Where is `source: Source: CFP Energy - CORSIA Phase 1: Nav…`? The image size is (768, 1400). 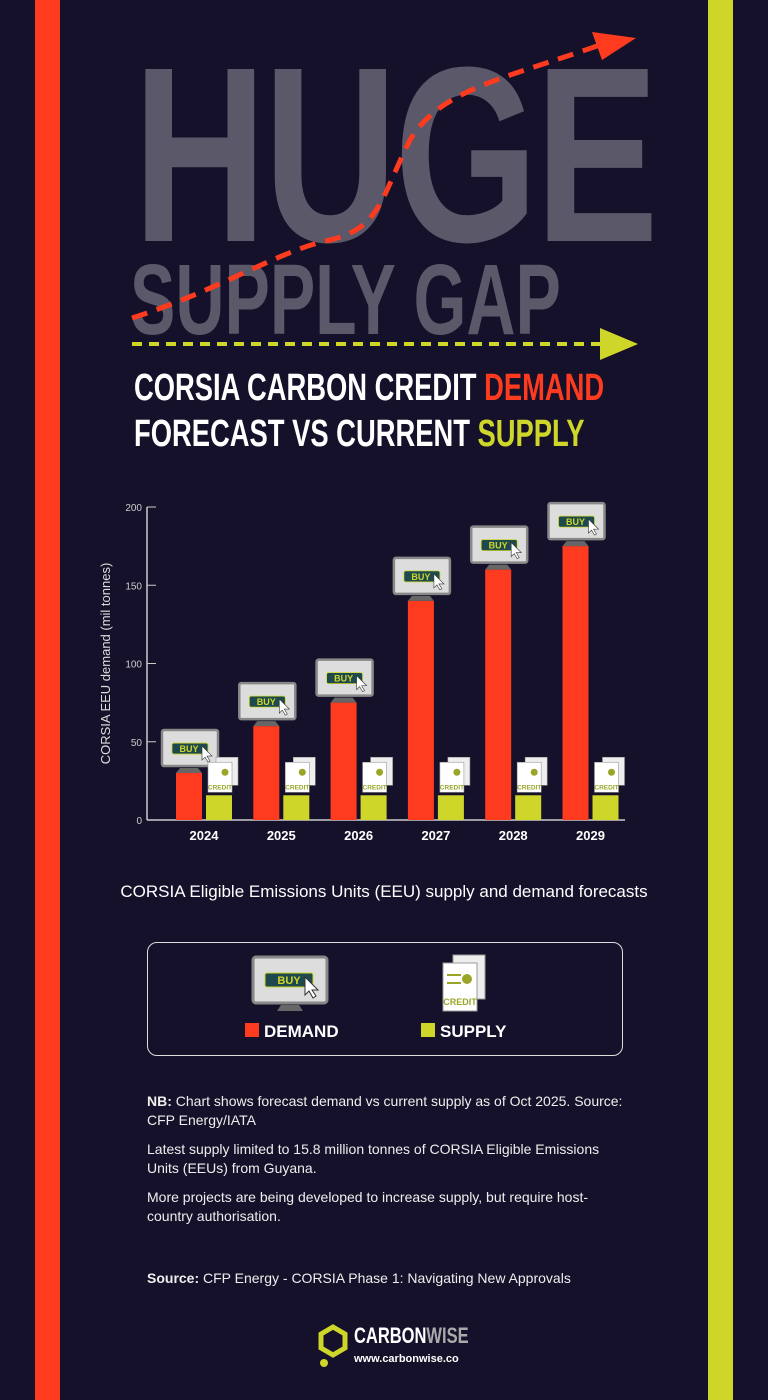 source: Source: CFP Energy - CORSIA Phase 1: Nav… is located at coordinates (359, 1278).